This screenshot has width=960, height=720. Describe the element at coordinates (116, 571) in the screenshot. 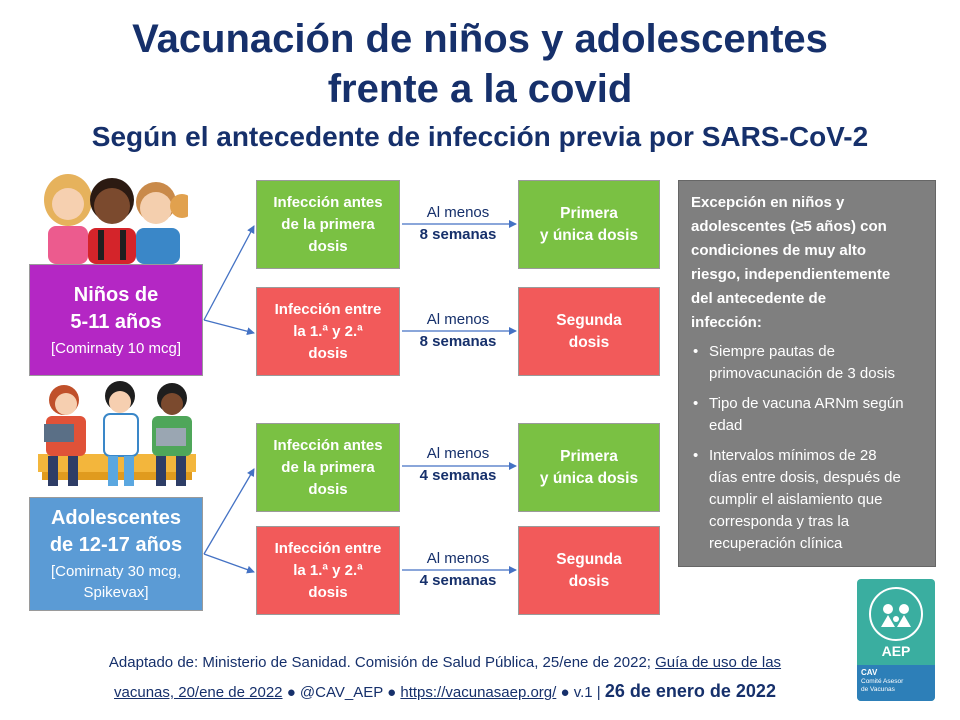

I see `group-teens-vaccine-line1: [Comirnaty 30 mcg,` at that location.